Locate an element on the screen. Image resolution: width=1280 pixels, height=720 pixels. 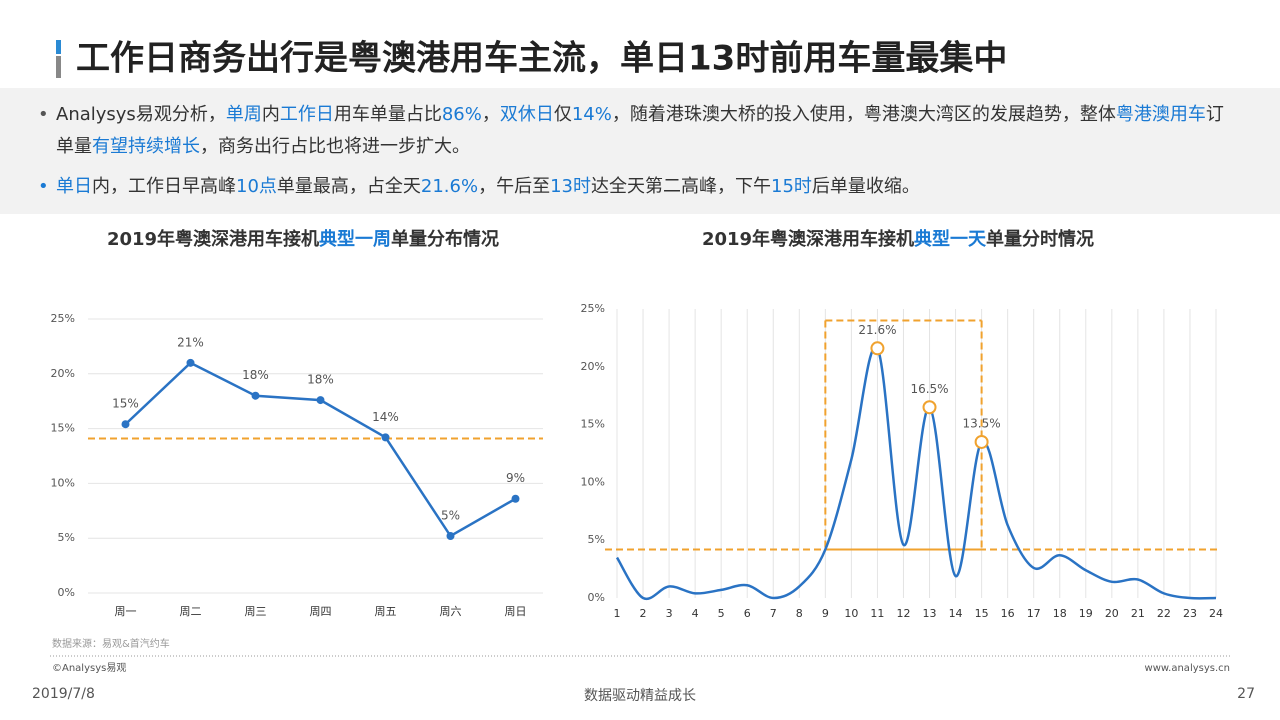
x-tick-label: 10 is located at coordinates (851, 613).